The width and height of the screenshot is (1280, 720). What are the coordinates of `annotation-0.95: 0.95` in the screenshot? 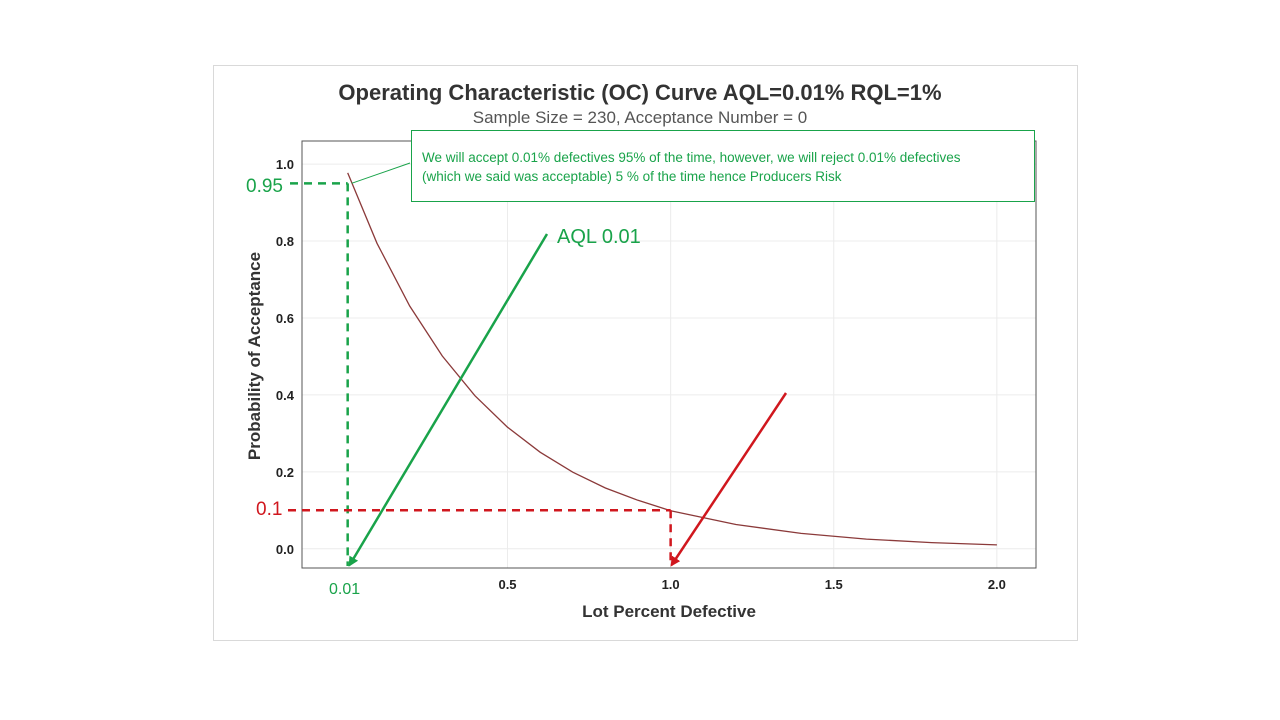 It's located at (264, 186).